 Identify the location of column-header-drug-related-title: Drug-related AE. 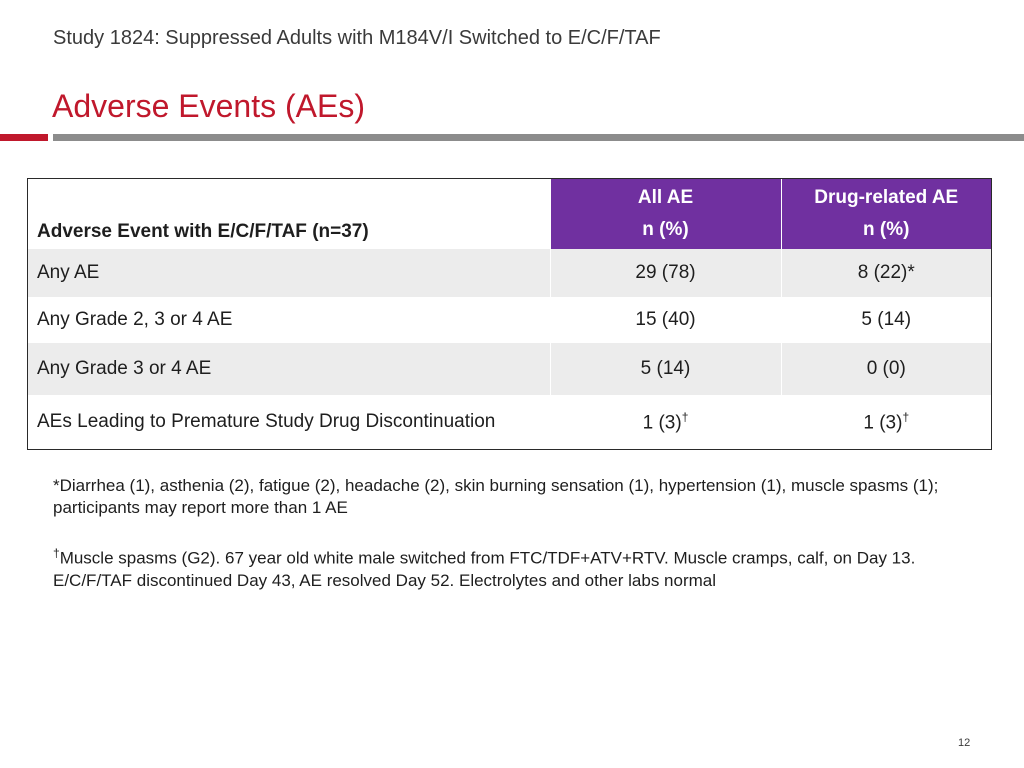
(886, 197).